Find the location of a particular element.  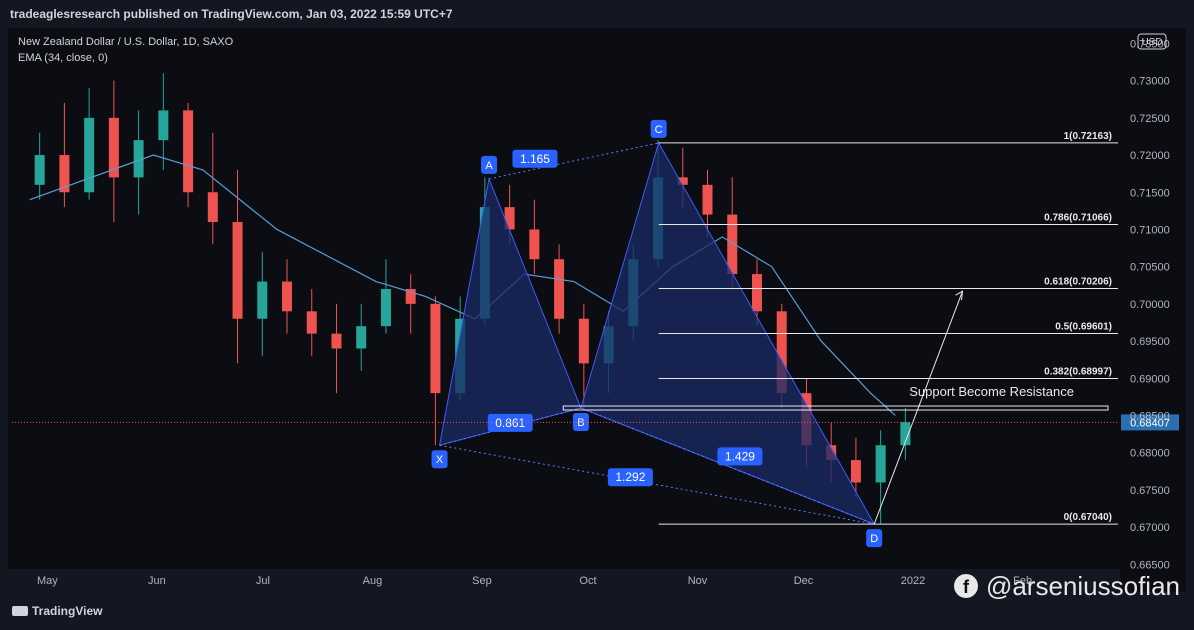

support-resistance-box is located at coordinates (835, 408).